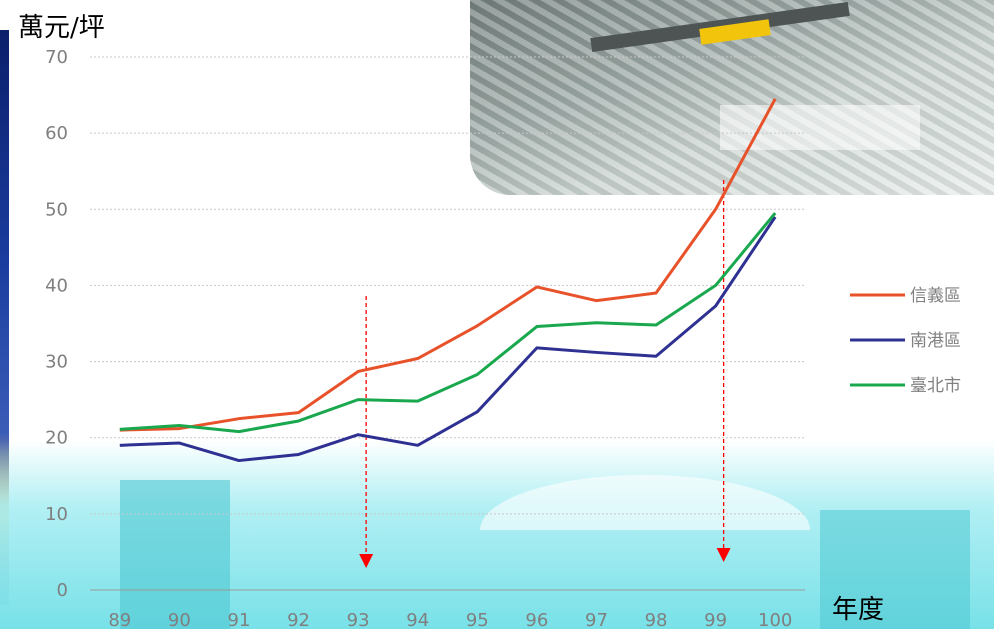  Describe the element at coordinates (179, 619) in the screenshot. I see `x-tick-label: 90` at that location.